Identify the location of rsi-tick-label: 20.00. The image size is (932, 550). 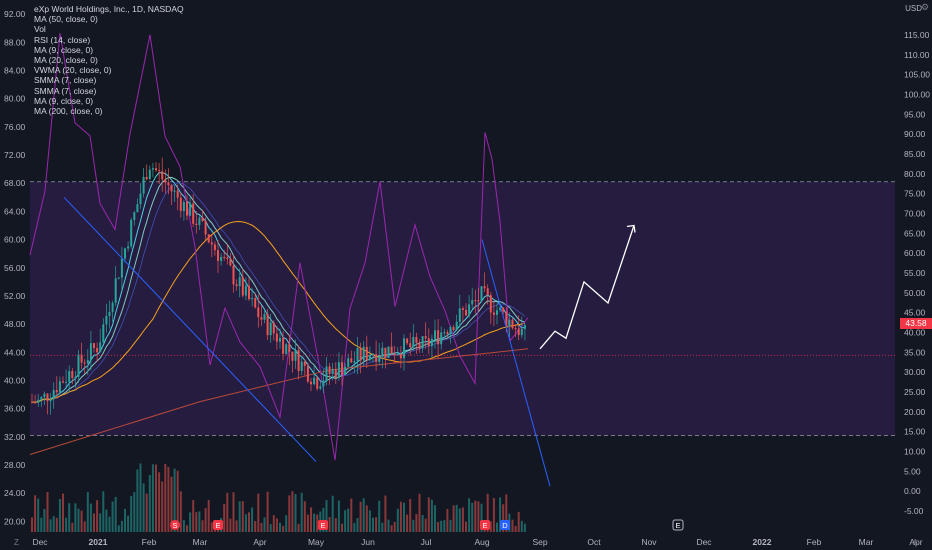
(915, 412).